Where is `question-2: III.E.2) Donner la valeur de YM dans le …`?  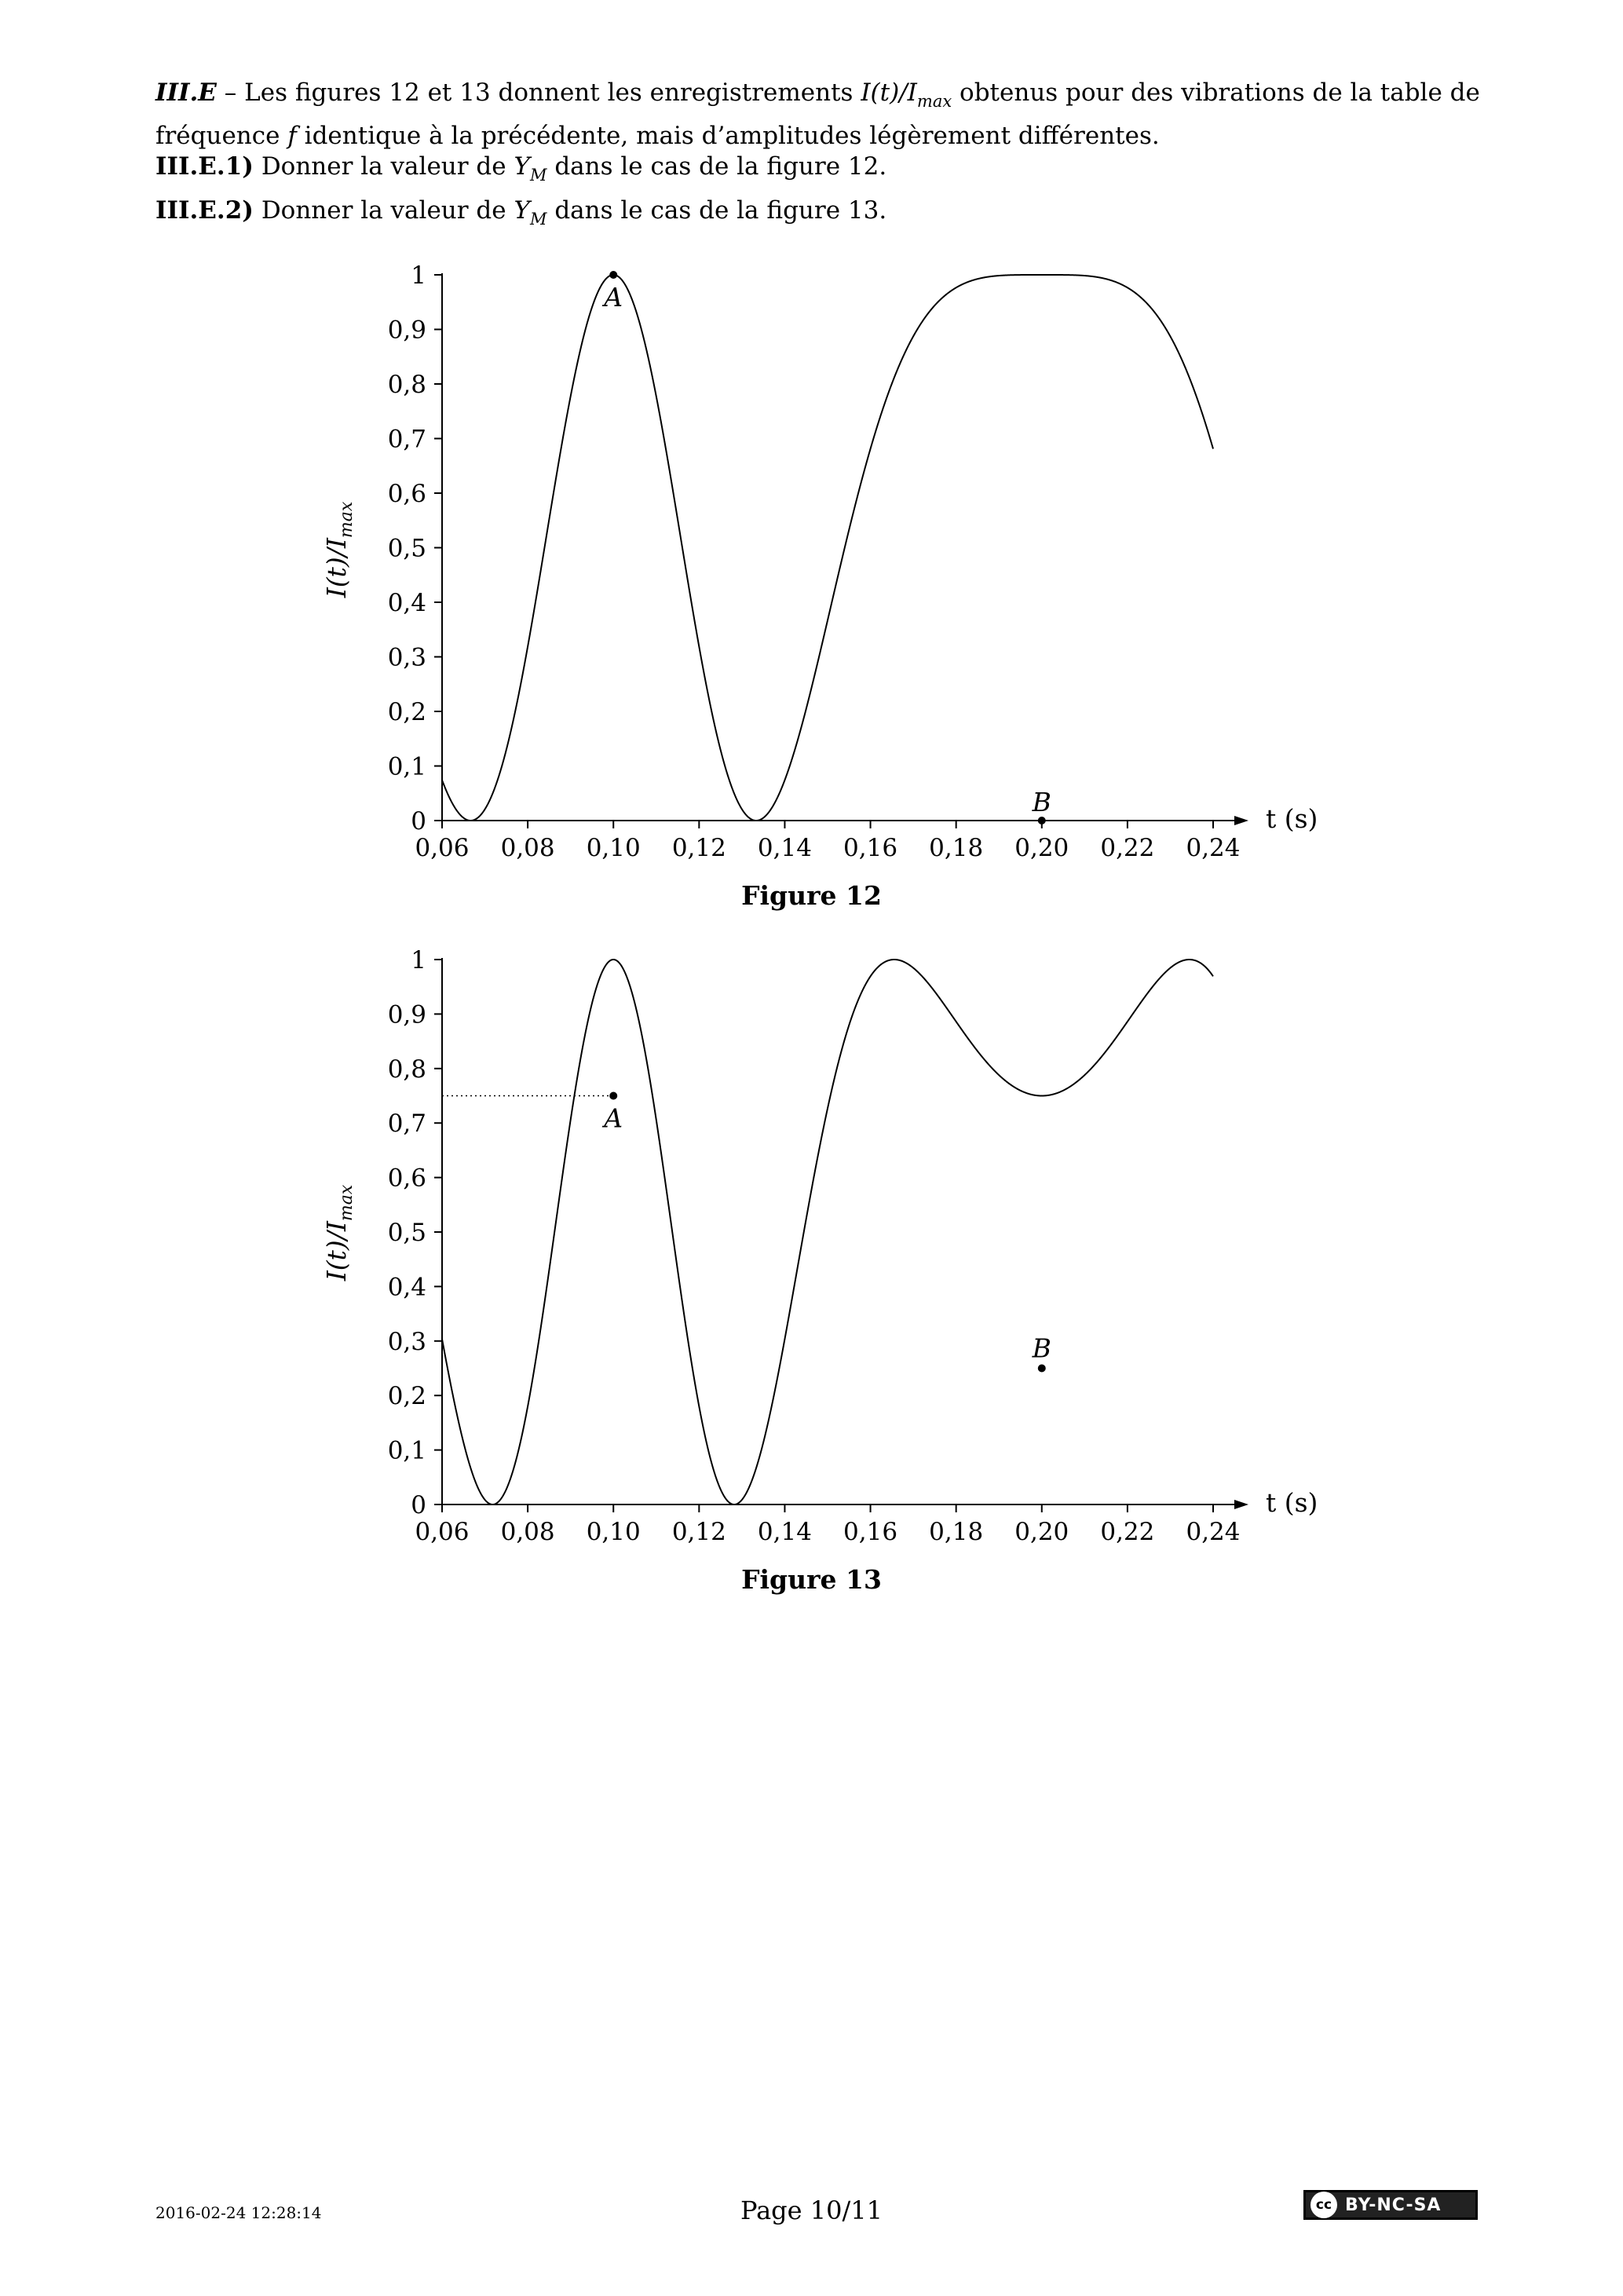 question-2: III.E.2) Donner la valeur de YM dans le … is located at coordinates (521, 213).